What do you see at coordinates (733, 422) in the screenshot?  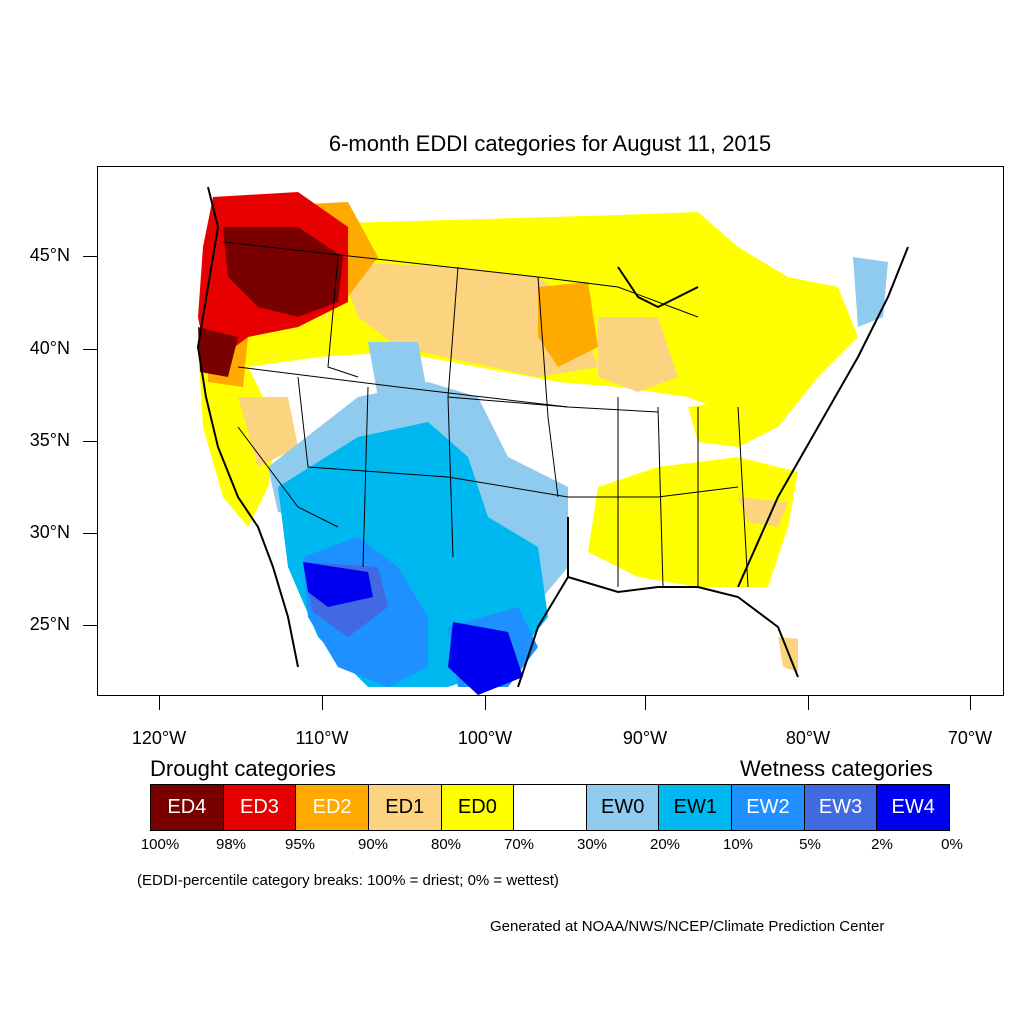 I see `region-ed0-ohio` at bounding box center [733, 422].